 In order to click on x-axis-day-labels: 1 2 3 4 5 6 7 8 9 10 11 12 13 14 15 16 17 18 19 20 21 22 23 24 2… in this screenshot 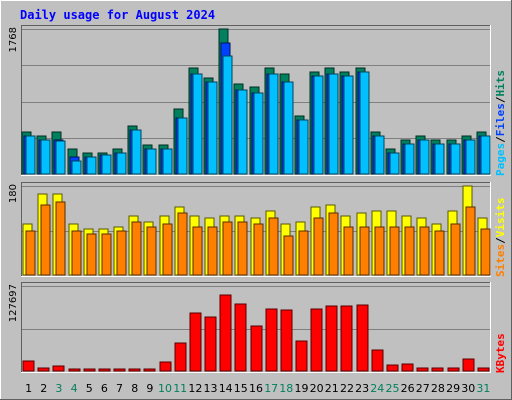, I will do `click(257, 388)`.